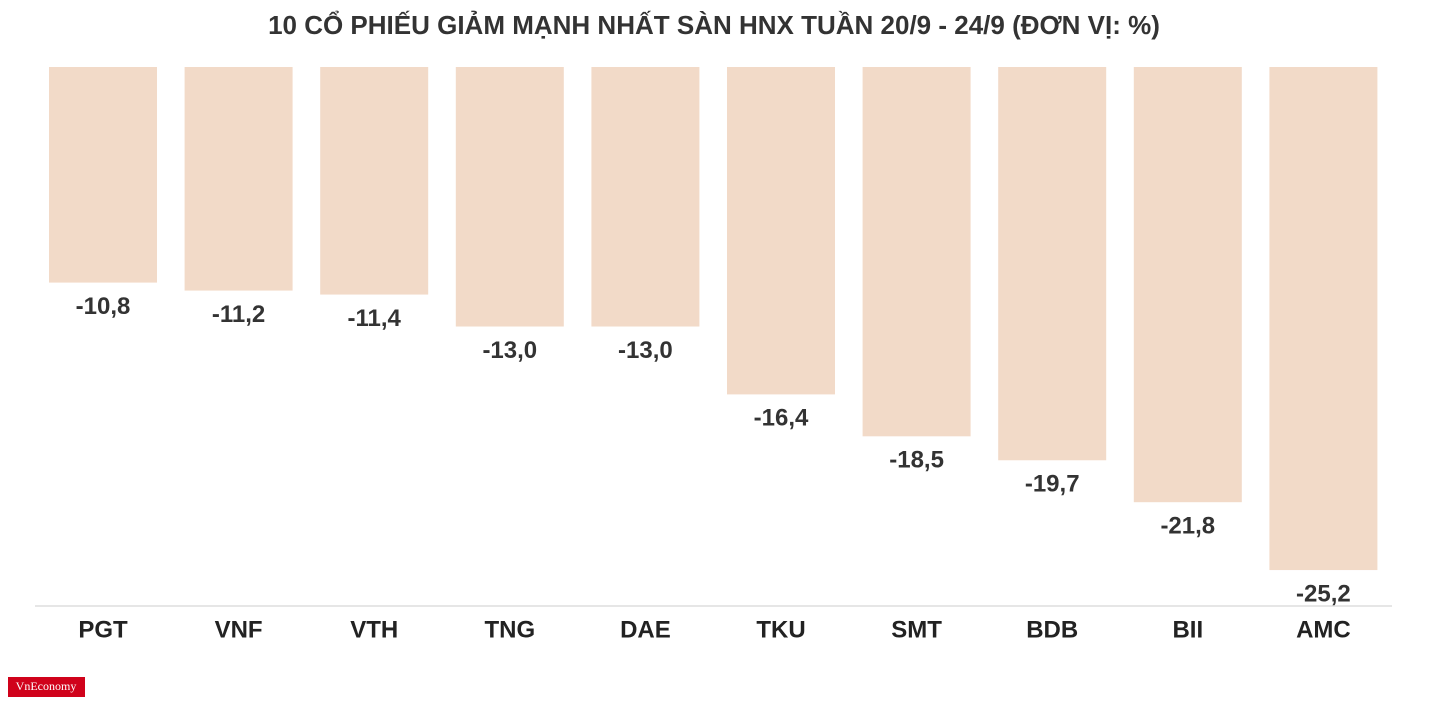 The height and width of the screenshot is (717, 1432). I want to click on x-tick-label: BII, so click(1187, 629).